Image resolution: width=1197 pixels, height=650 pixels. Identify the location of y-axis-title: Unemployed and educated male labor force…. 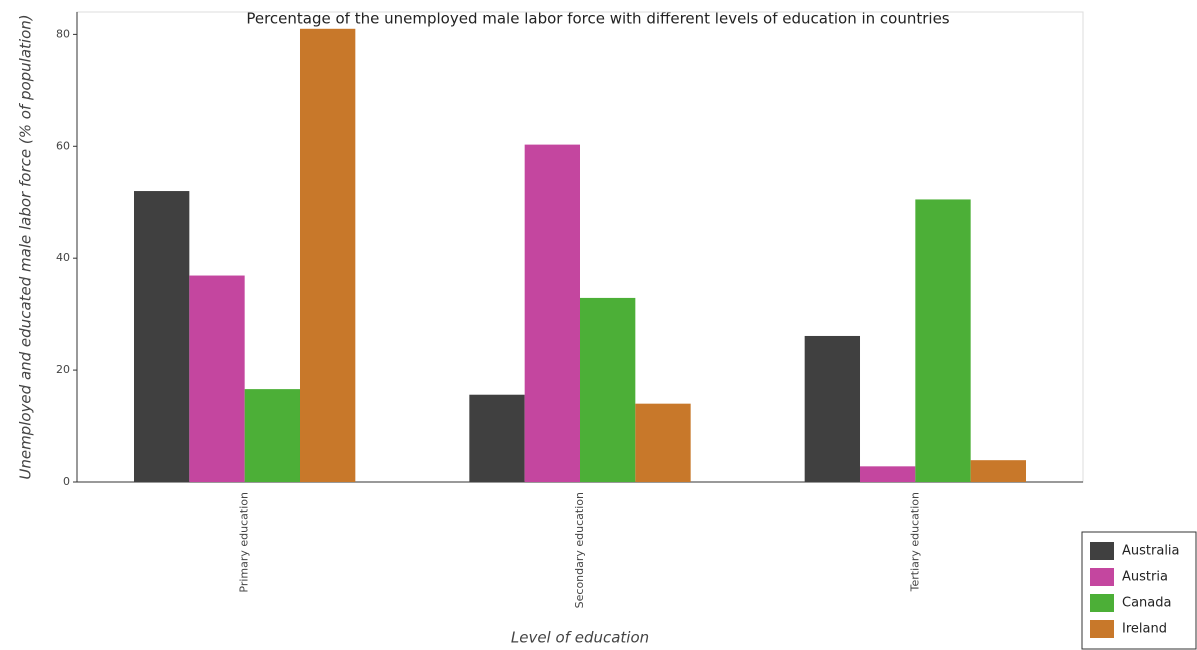
(26, 246).